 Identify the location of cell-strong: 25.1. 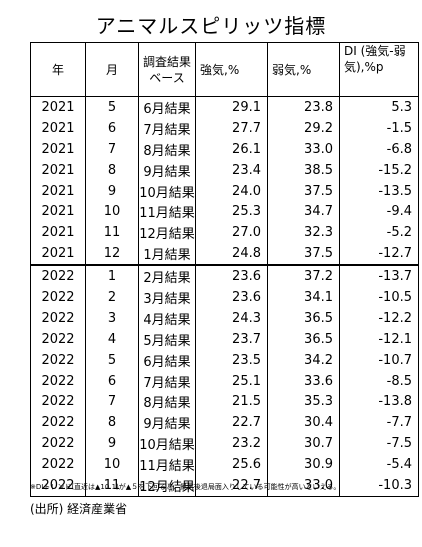
(231, 381).